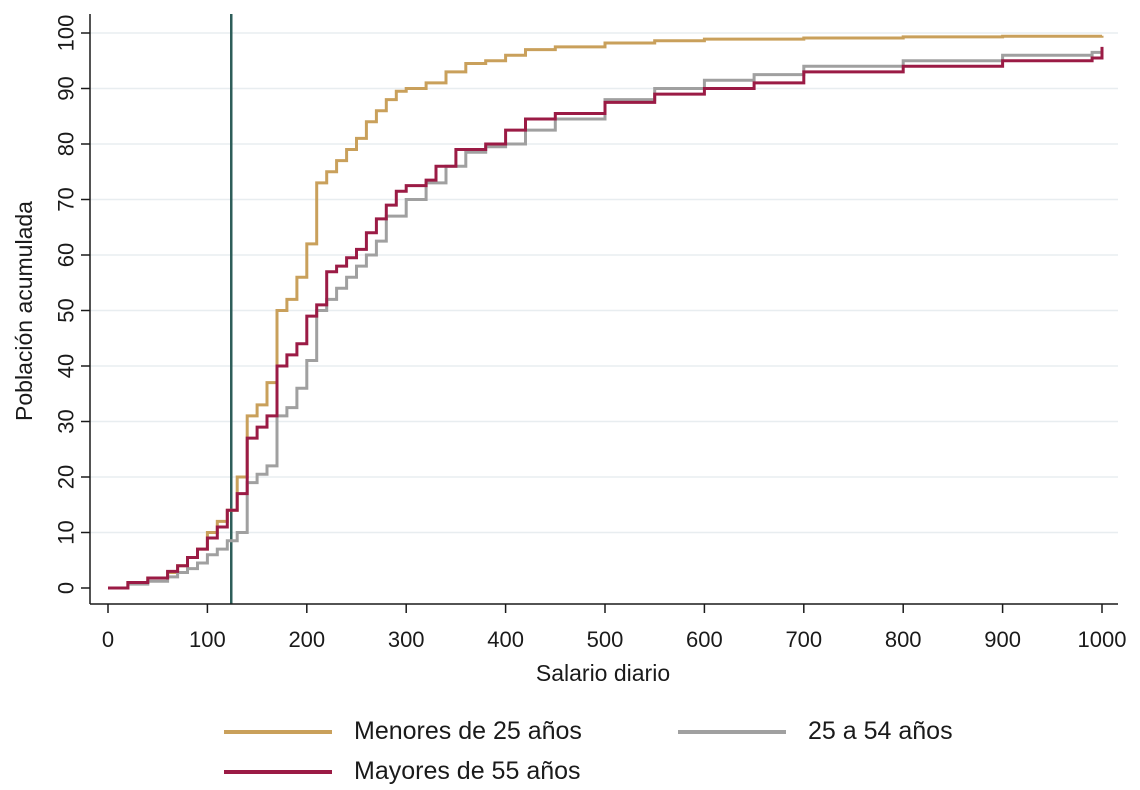 This screenshot has height=790, width=1140. I want to click on x-tick-label-600: 600, so click(704, 639).